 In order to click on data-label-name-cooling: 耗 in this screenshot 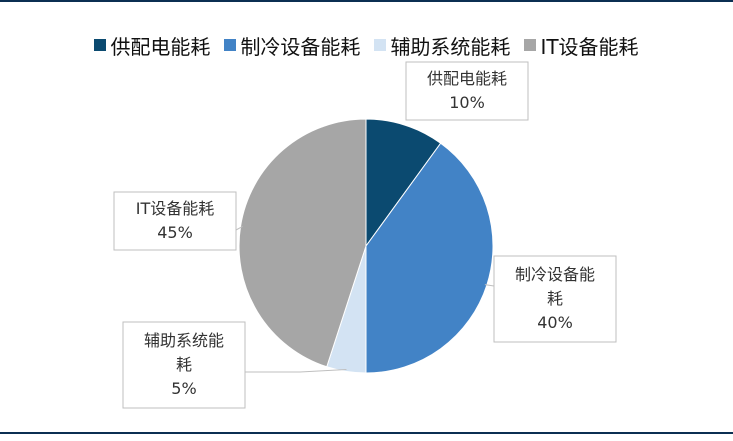, I will do `click(555, 298)`.